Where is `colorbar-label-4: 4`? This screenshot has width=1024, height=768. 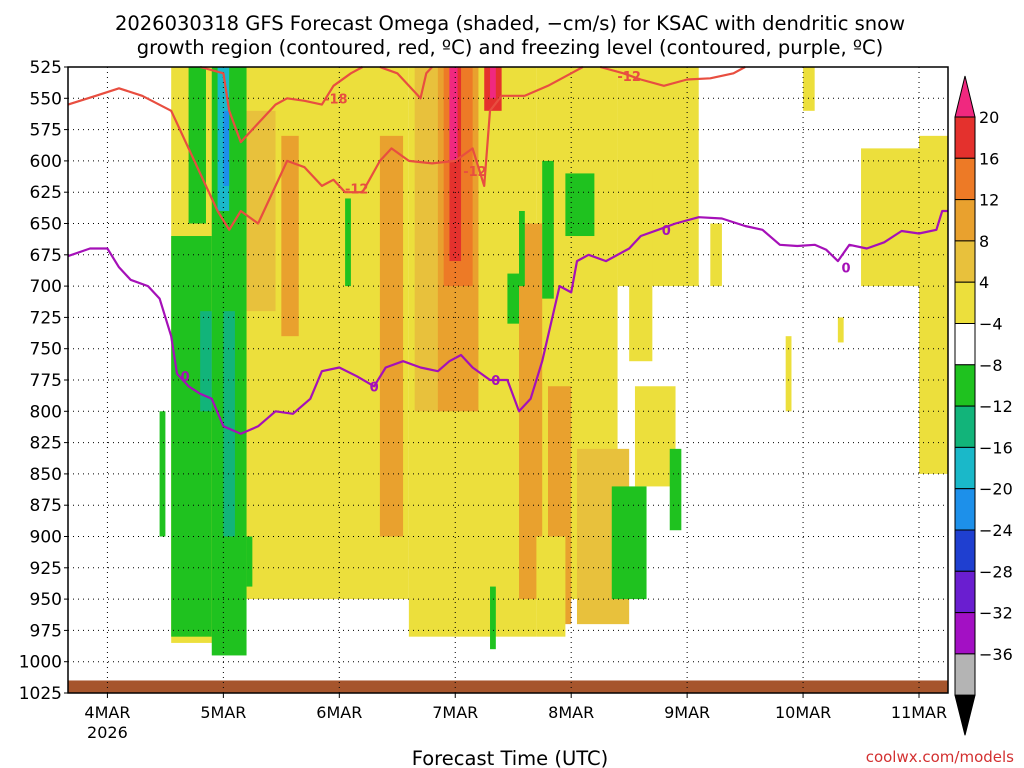
colorbar-label-4: 4 is located at coordinates (984, 282).